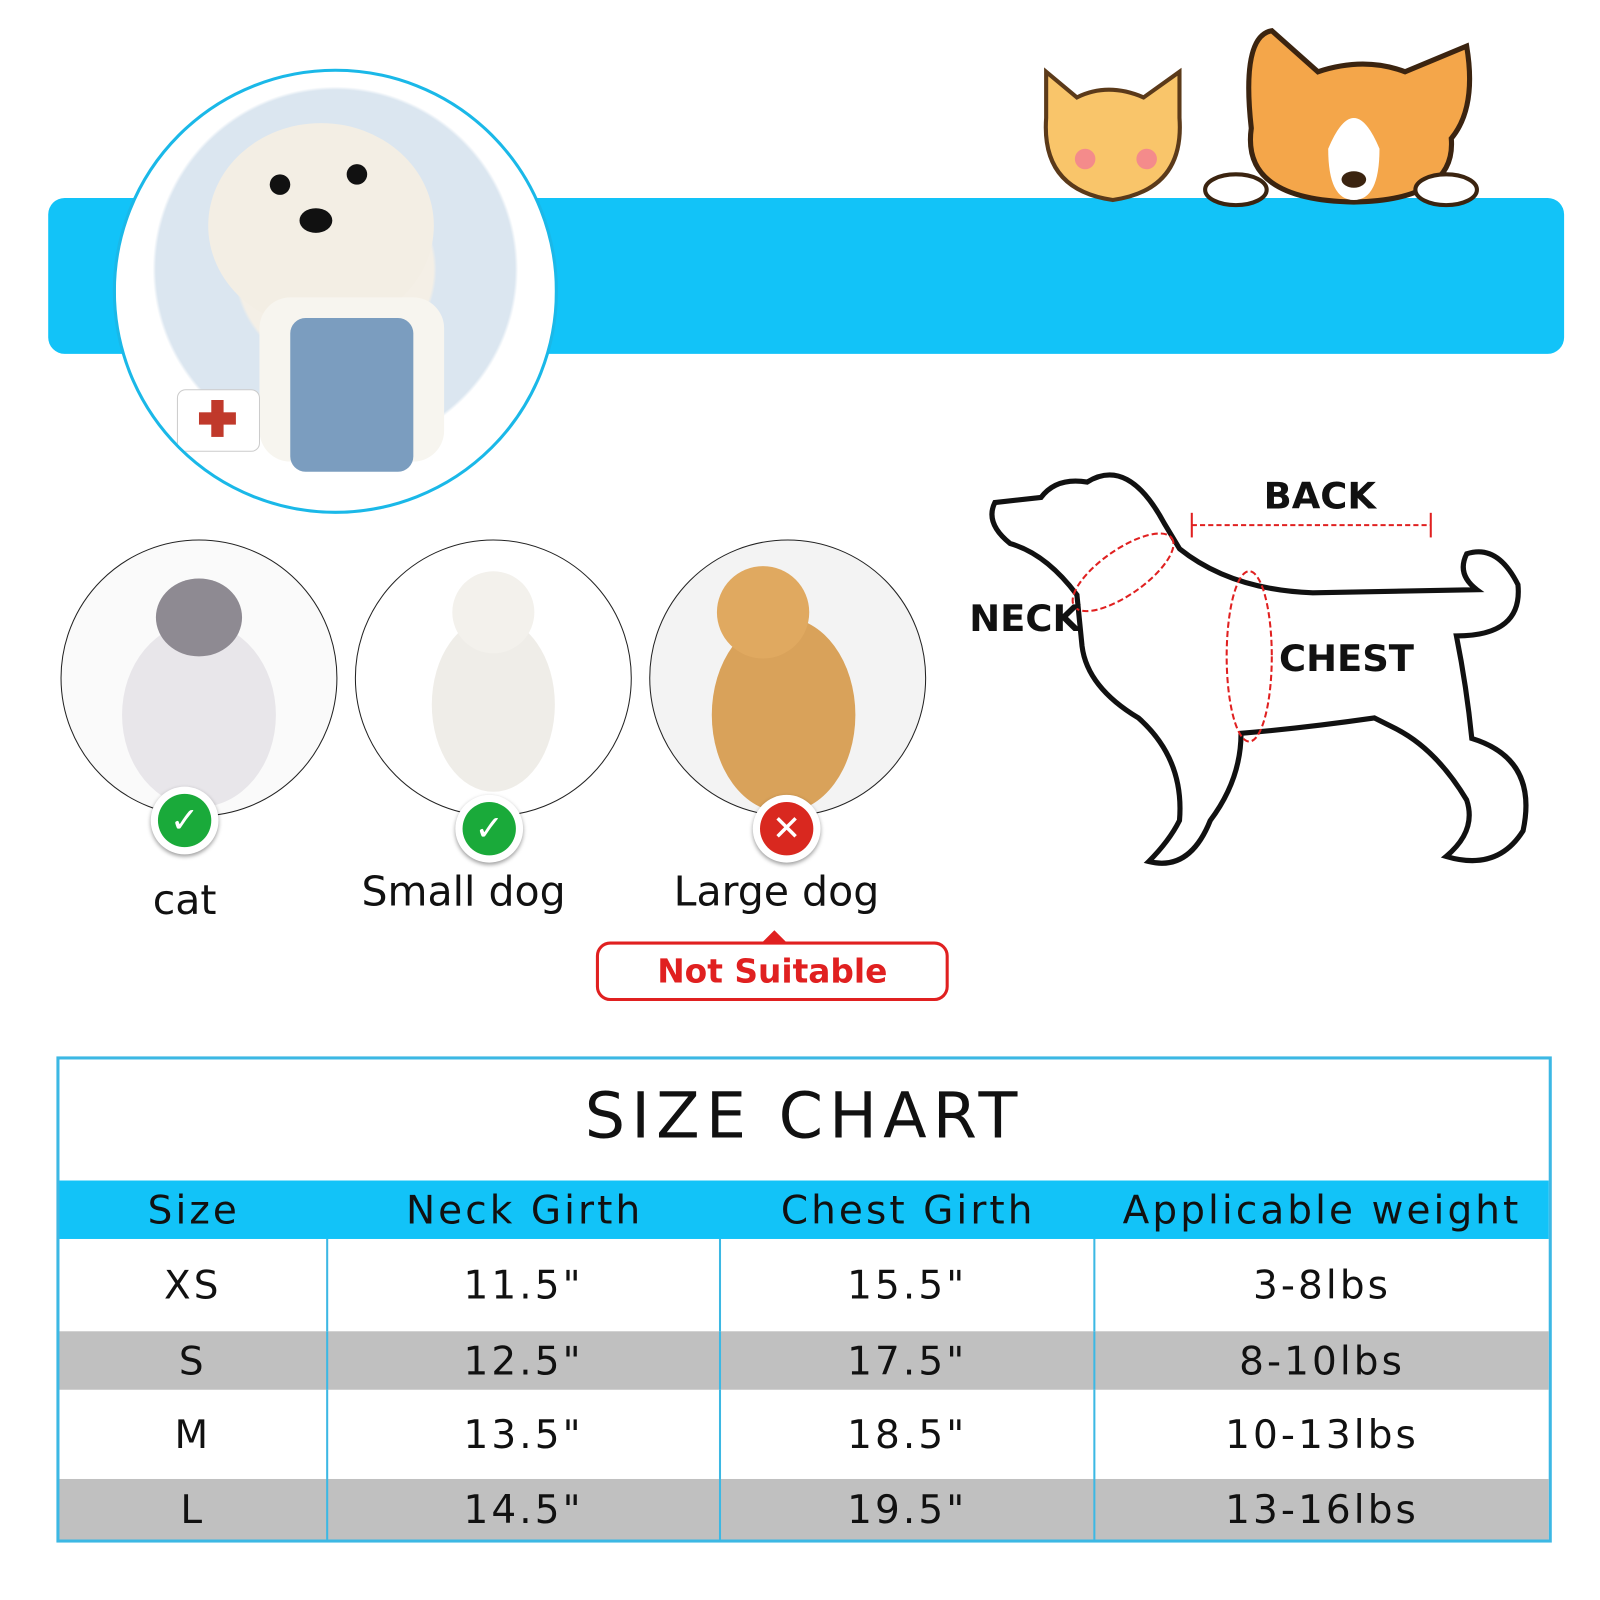 The image size is (1600, 1600). Describe the element at coordinates (1025, 618) in the screenshot. I see `neck-label: NECK` at that location.